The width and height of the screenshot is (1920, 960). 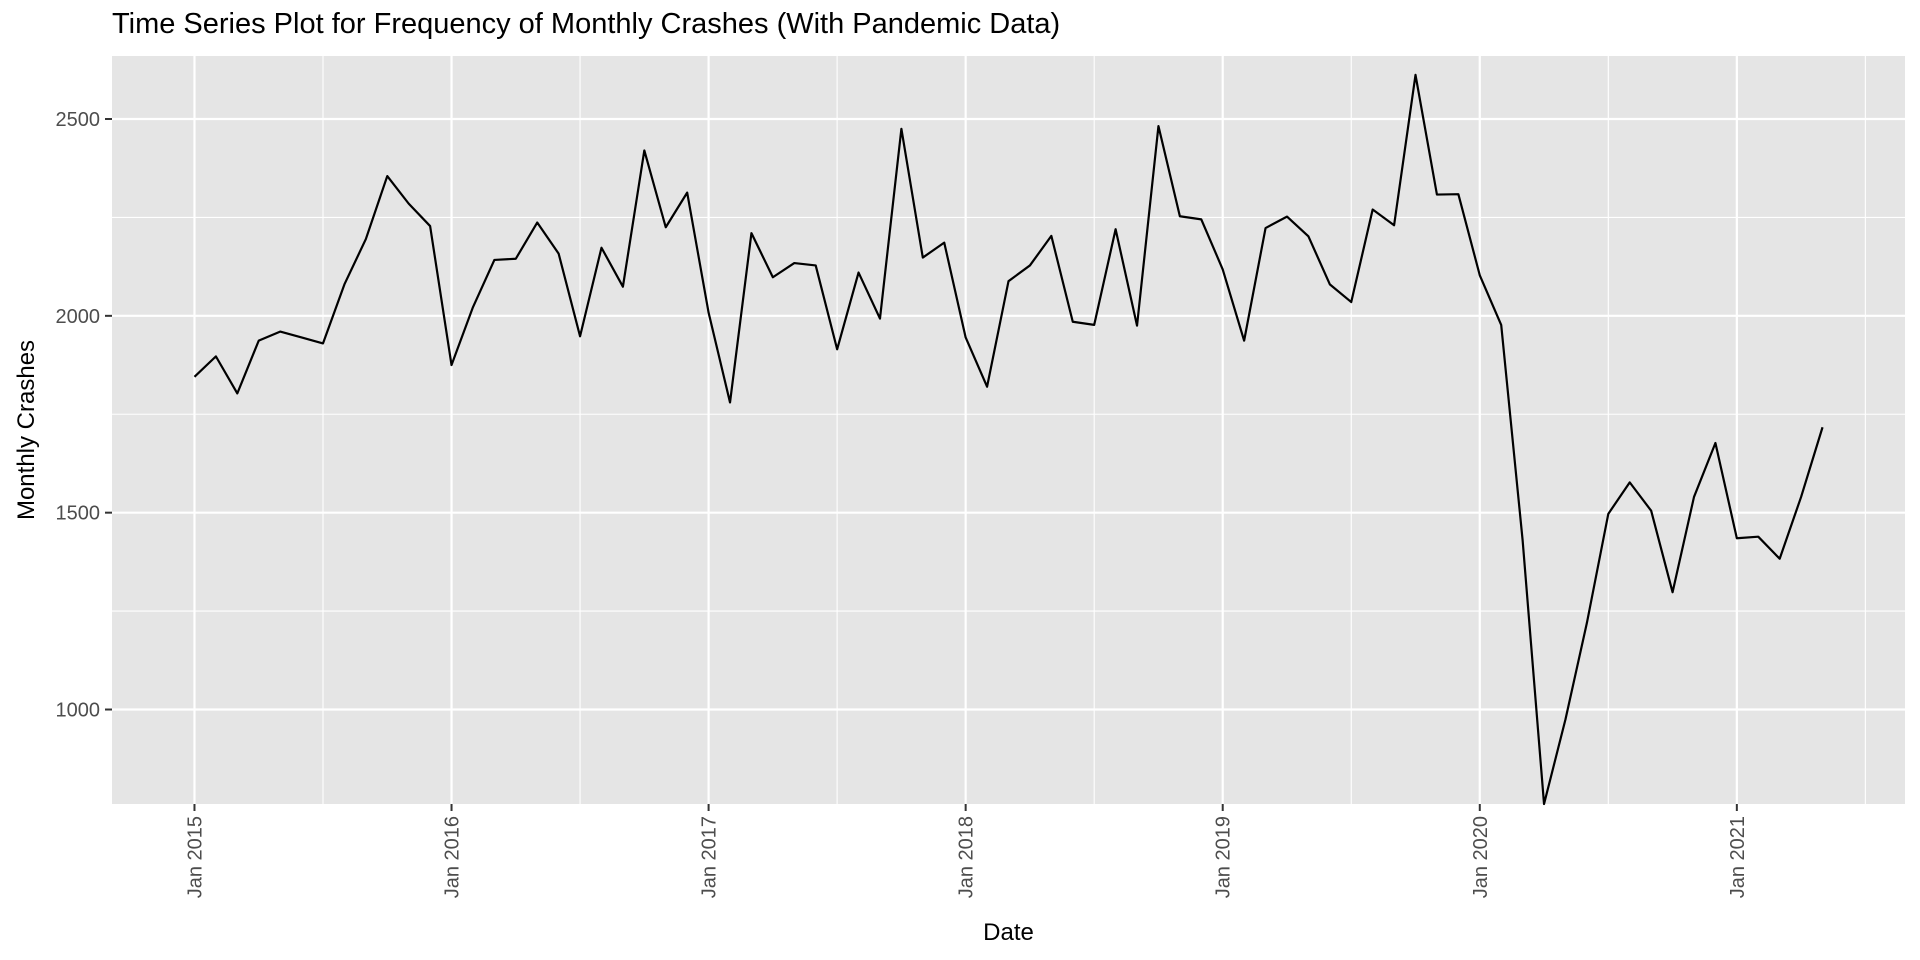 I want to click on y-tick-label: 1500, so click(x=78, y=514).